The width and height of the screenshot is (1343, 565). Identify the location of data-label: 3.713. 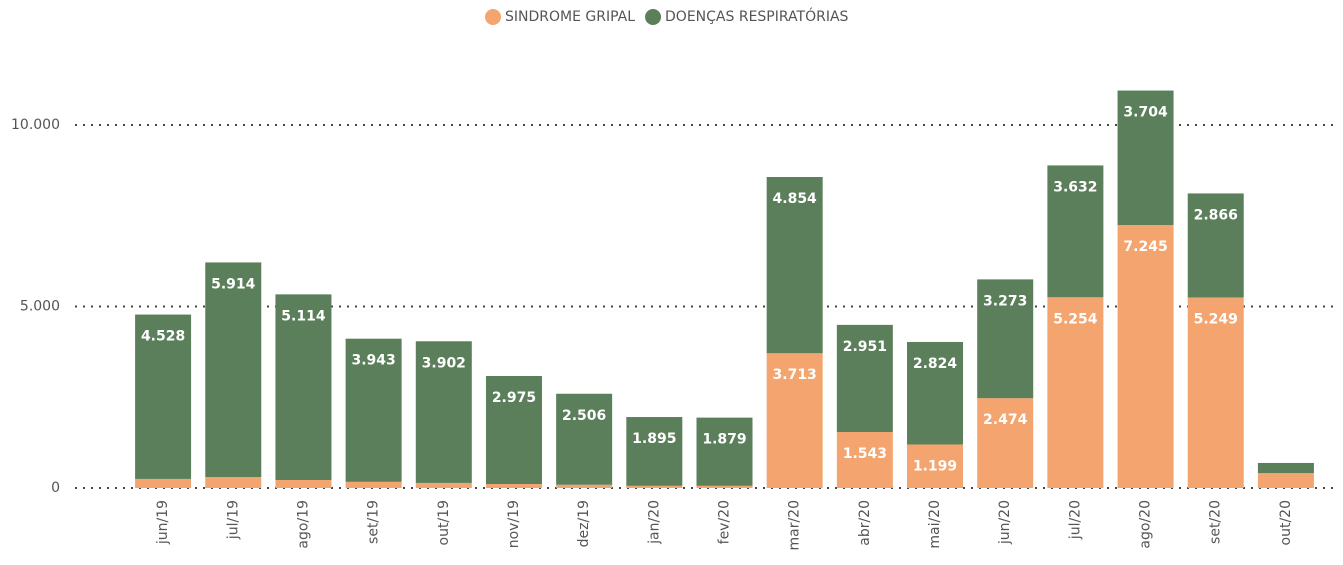
(795, 375).